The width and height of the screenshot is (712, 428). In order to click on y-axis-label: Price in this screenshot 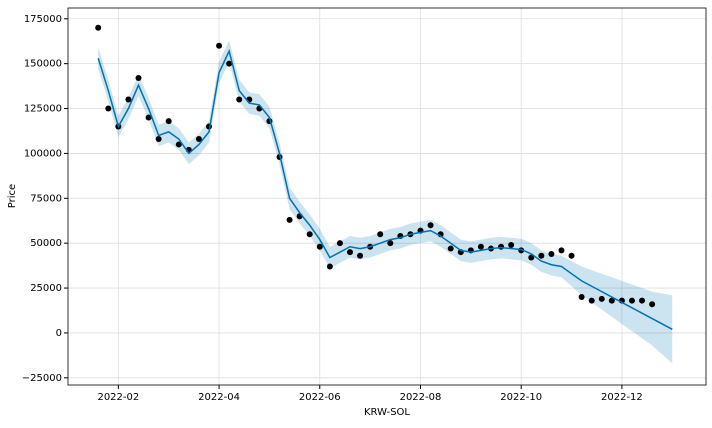, I will do `click(12, 196)`.